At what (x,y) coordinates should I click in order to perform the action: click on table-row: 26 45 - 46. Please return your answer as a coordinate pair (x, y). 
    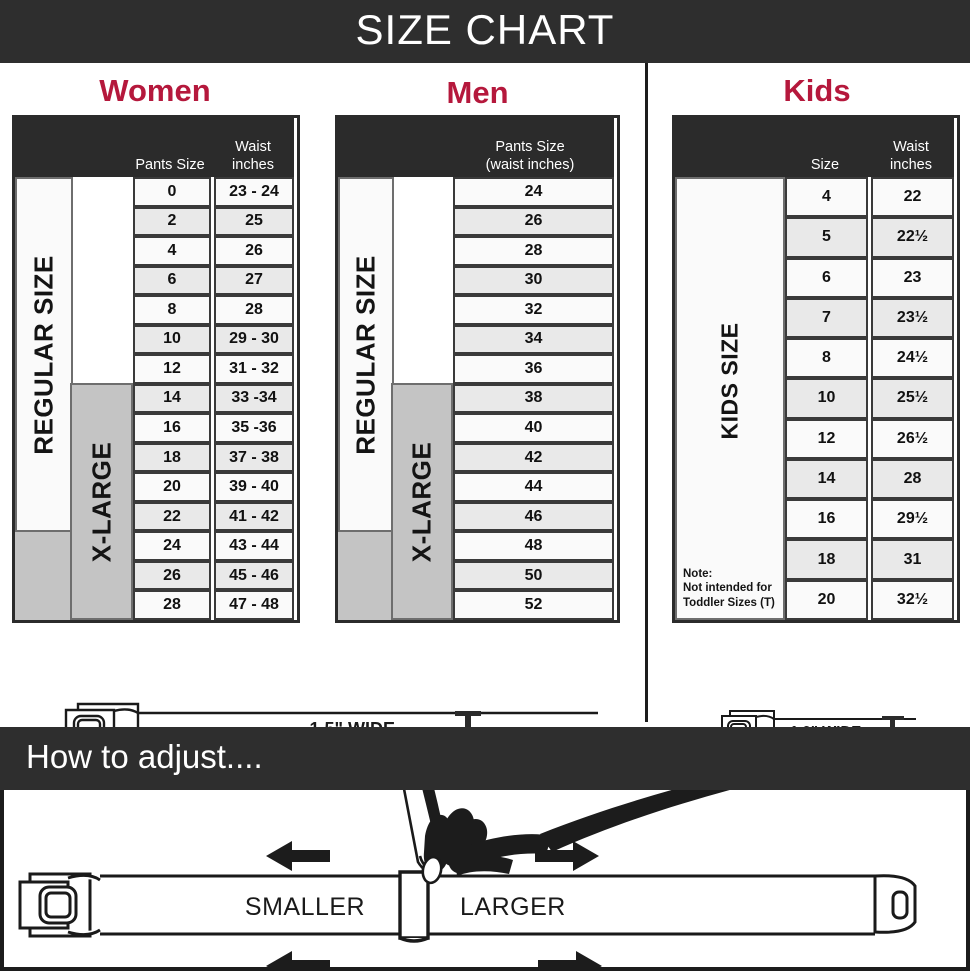
    Looking at the image, I should click on (213, 575).